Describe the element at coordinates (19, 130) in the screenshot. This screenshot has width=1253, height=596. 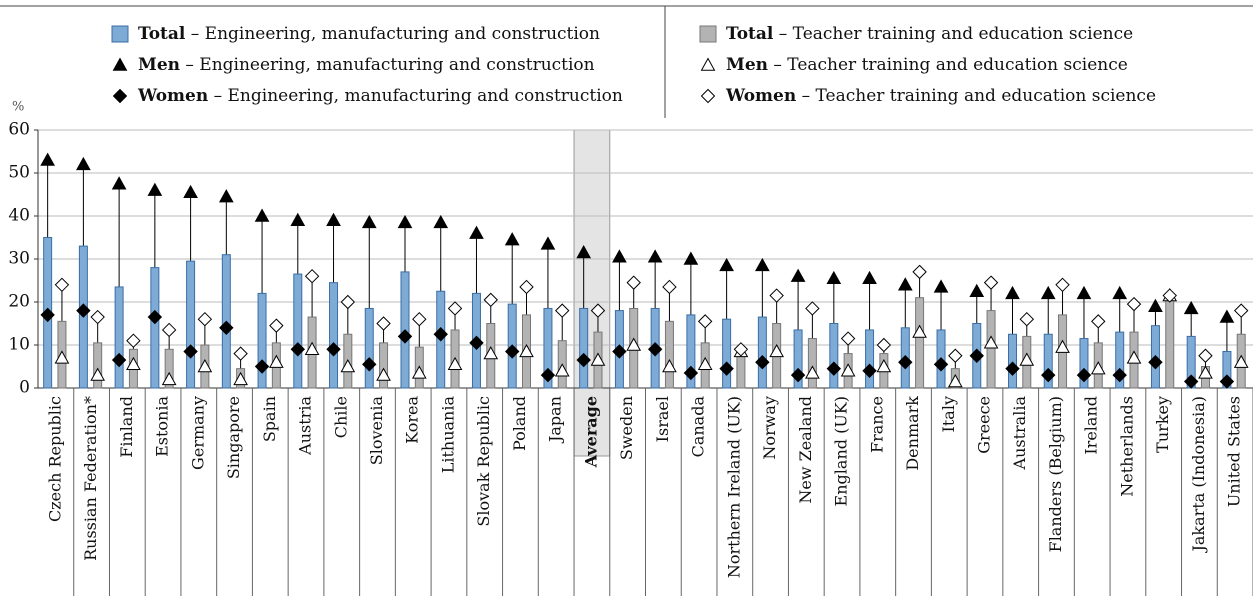
I see `y-tick-label: 60` at that location.